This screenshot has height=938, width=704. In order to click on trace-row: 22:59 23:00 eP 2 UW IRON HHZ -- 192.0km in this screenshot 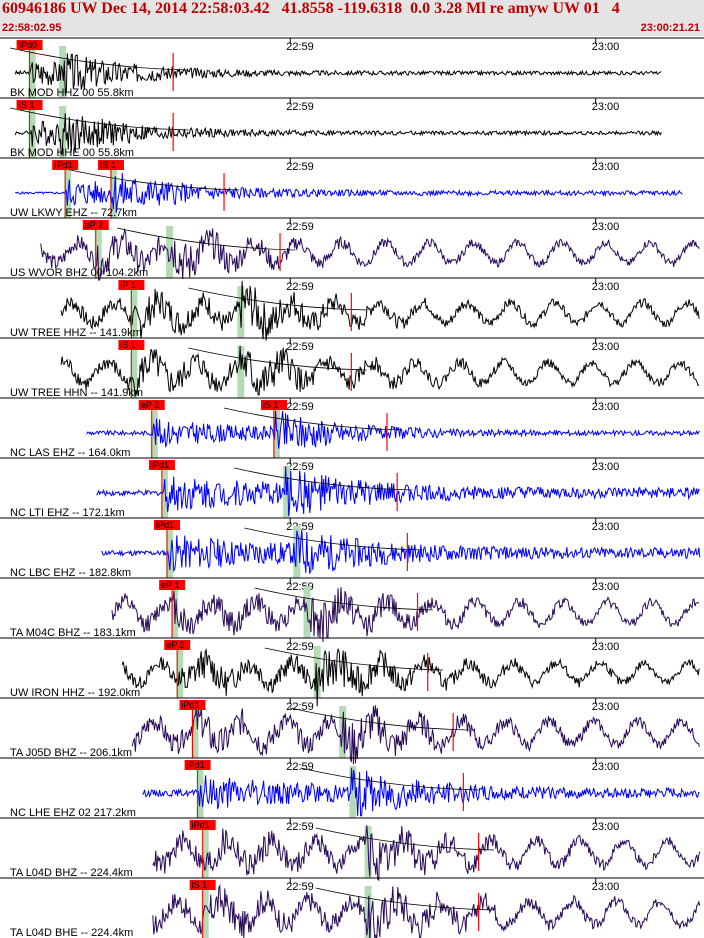, I will do `click(352, 672)`.